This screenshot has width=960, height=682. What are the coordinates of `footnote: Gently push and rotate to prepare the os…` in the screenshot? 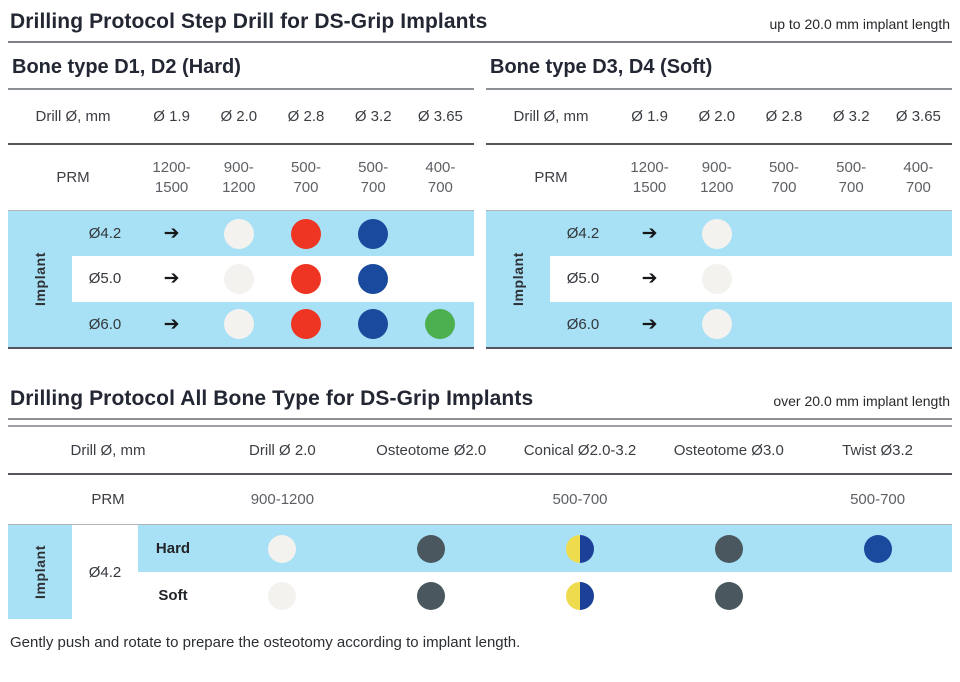 It's located at (265, 642).